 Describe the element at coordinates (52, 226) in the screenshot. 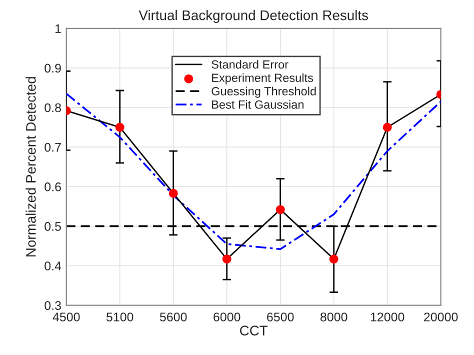

I see `y-tick-label: 0.5` at that location.